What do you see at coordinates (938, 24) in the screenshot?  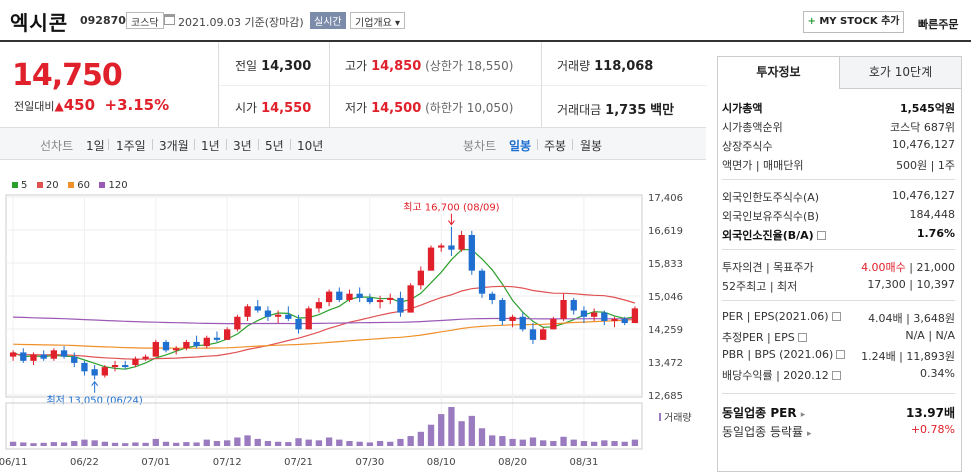 I see `quick-order-link: 빠른주문` at bounding box center [938, 24].